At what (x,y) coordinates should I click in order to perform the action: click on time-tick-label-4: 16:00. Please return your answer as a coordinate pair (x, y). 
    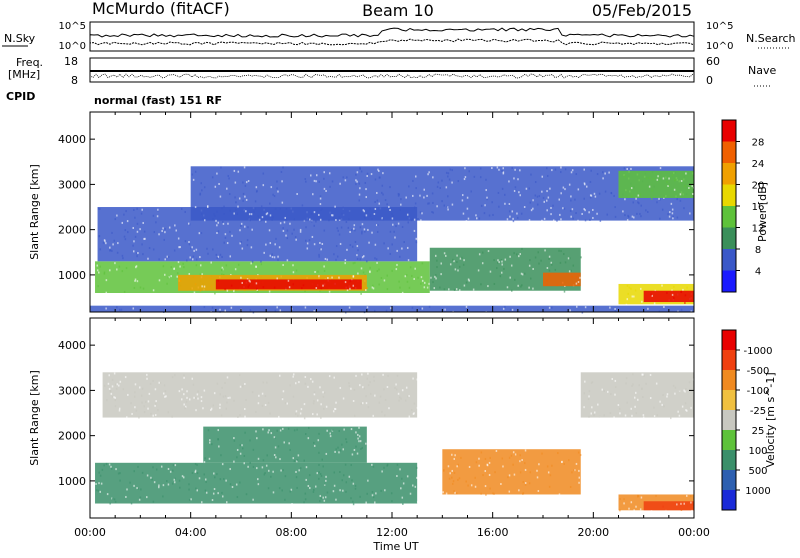
    Looking at the image, I should click on (493, 532).